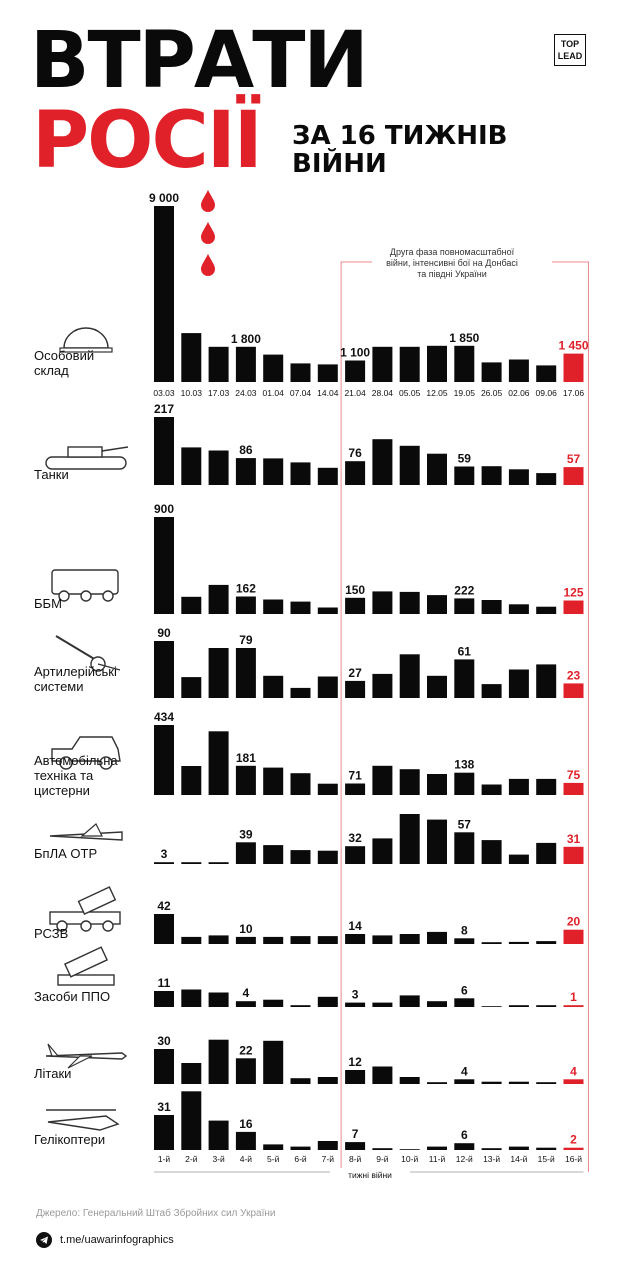 Image resolution: width=624 pixels, height=1280 pixels. Describe the element at coordinates (400, 136) in the screenshot. I see `subtitle-line-a: ЗА 16 ТИЖНІВ` at that location.